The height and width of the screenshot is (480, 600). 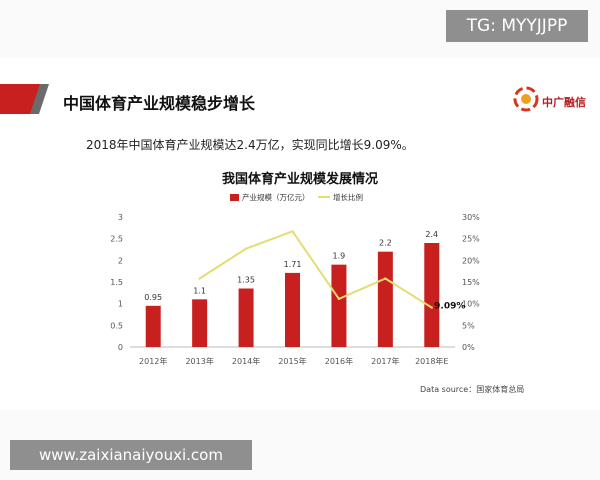 I want to click on bar-label-0: 0.95, so click(x=153, y=297).